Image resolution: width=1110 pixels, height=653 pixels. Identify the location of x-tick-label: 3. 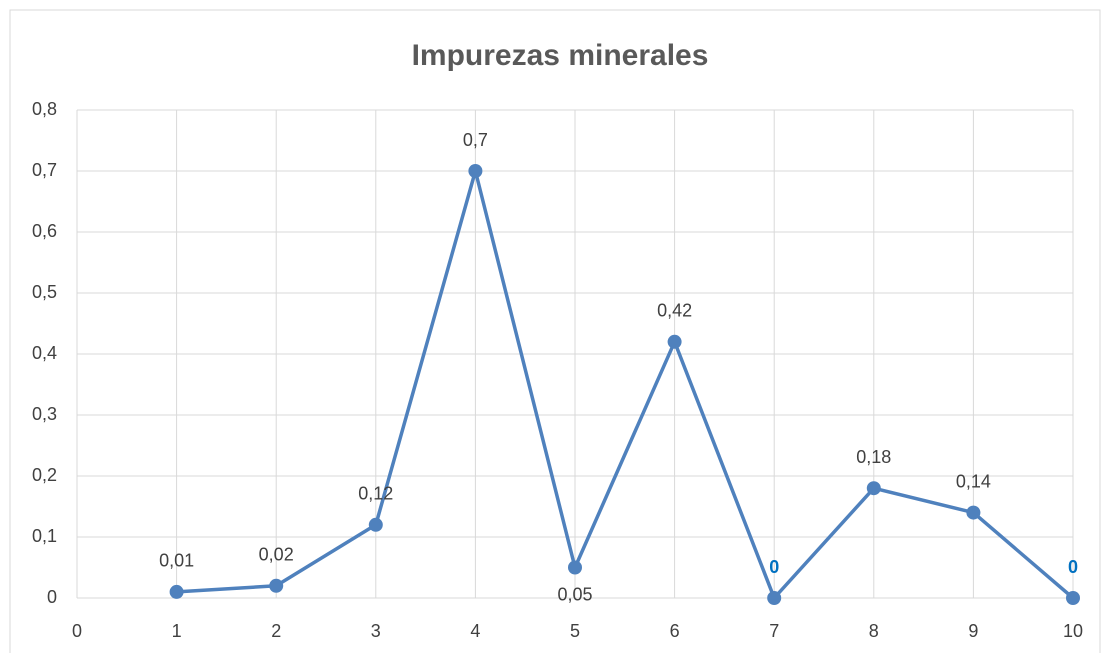
(376, 631).